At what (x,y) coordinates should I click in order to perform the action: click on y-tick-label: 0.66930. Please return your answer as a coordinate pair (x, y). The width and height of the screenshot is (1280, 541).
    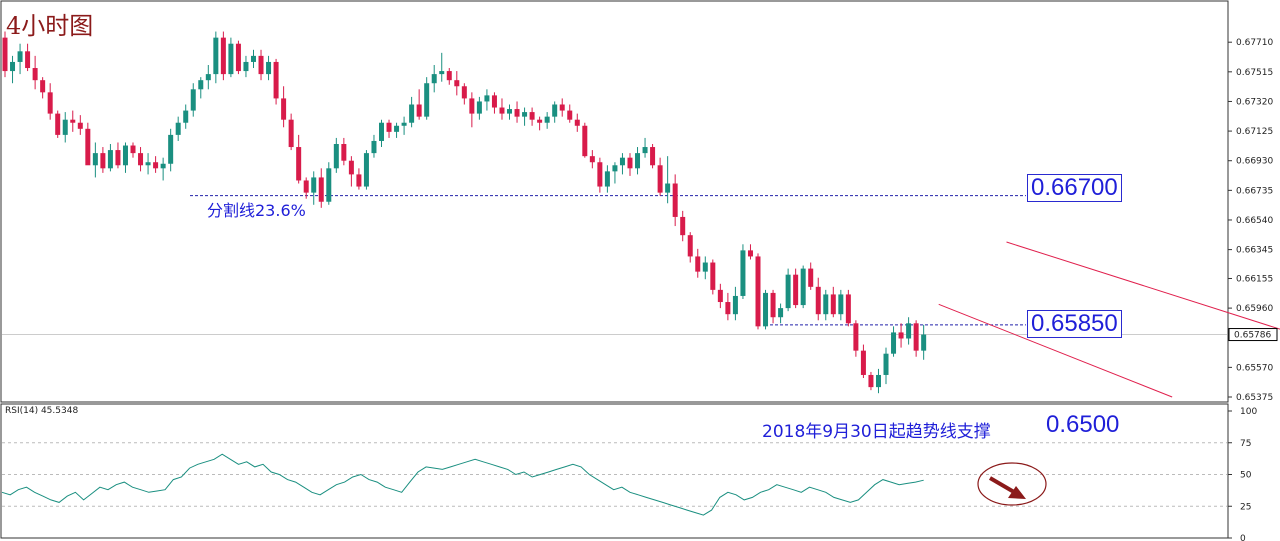
    Looking at the image, I should click on (1254, 162).